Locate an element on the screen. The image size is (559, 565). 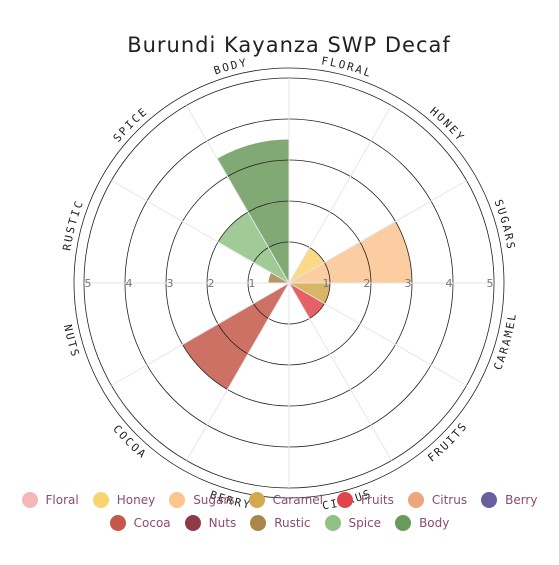
category-label: RUSTIC is located at coordinates (73, 225).